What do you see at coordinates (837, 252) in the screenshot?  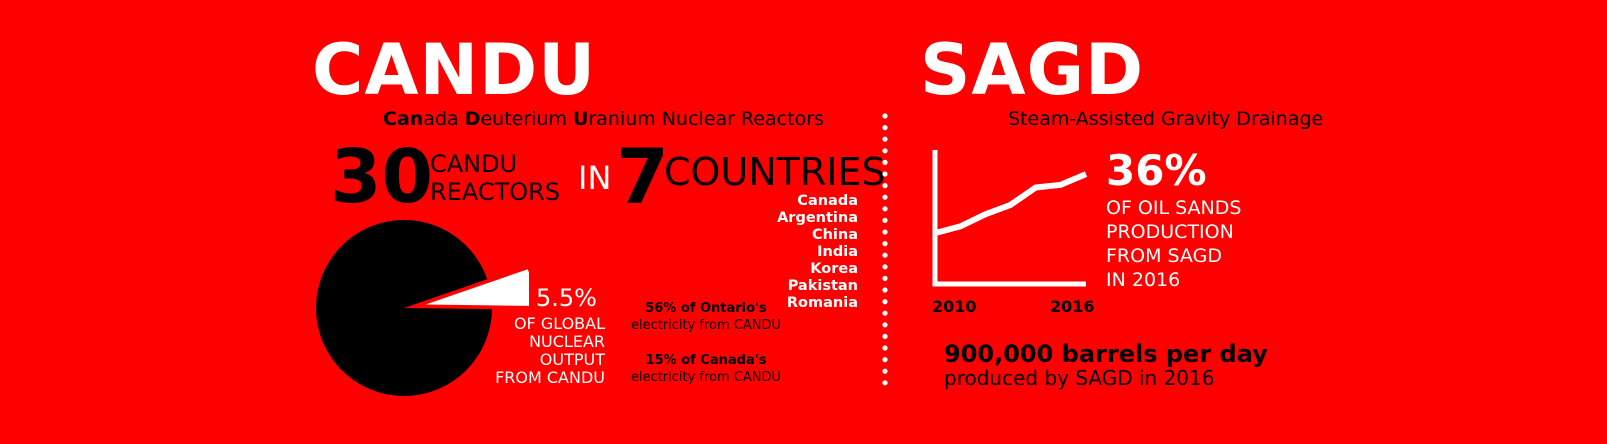 I see `list-item: India` at bounding box center [837, 252].